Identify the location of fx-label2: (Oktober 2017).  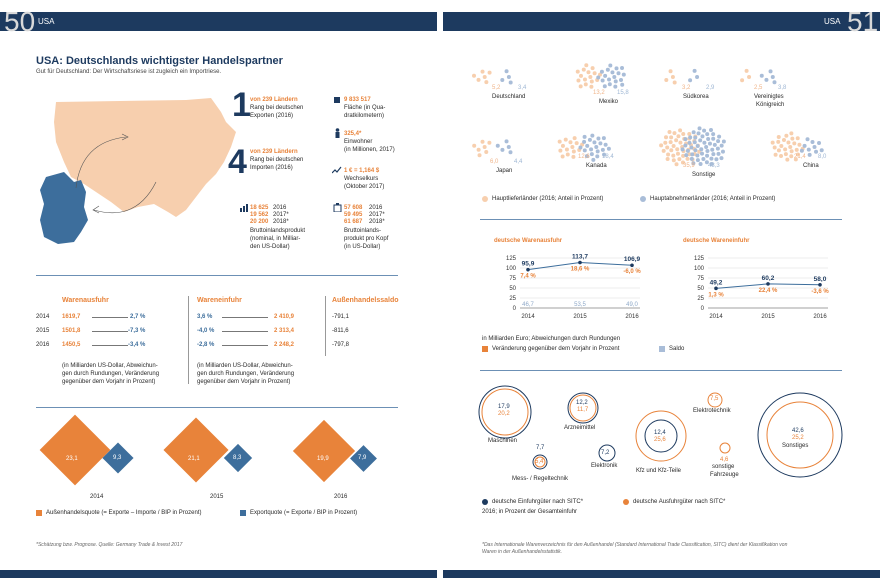
(364, 187).